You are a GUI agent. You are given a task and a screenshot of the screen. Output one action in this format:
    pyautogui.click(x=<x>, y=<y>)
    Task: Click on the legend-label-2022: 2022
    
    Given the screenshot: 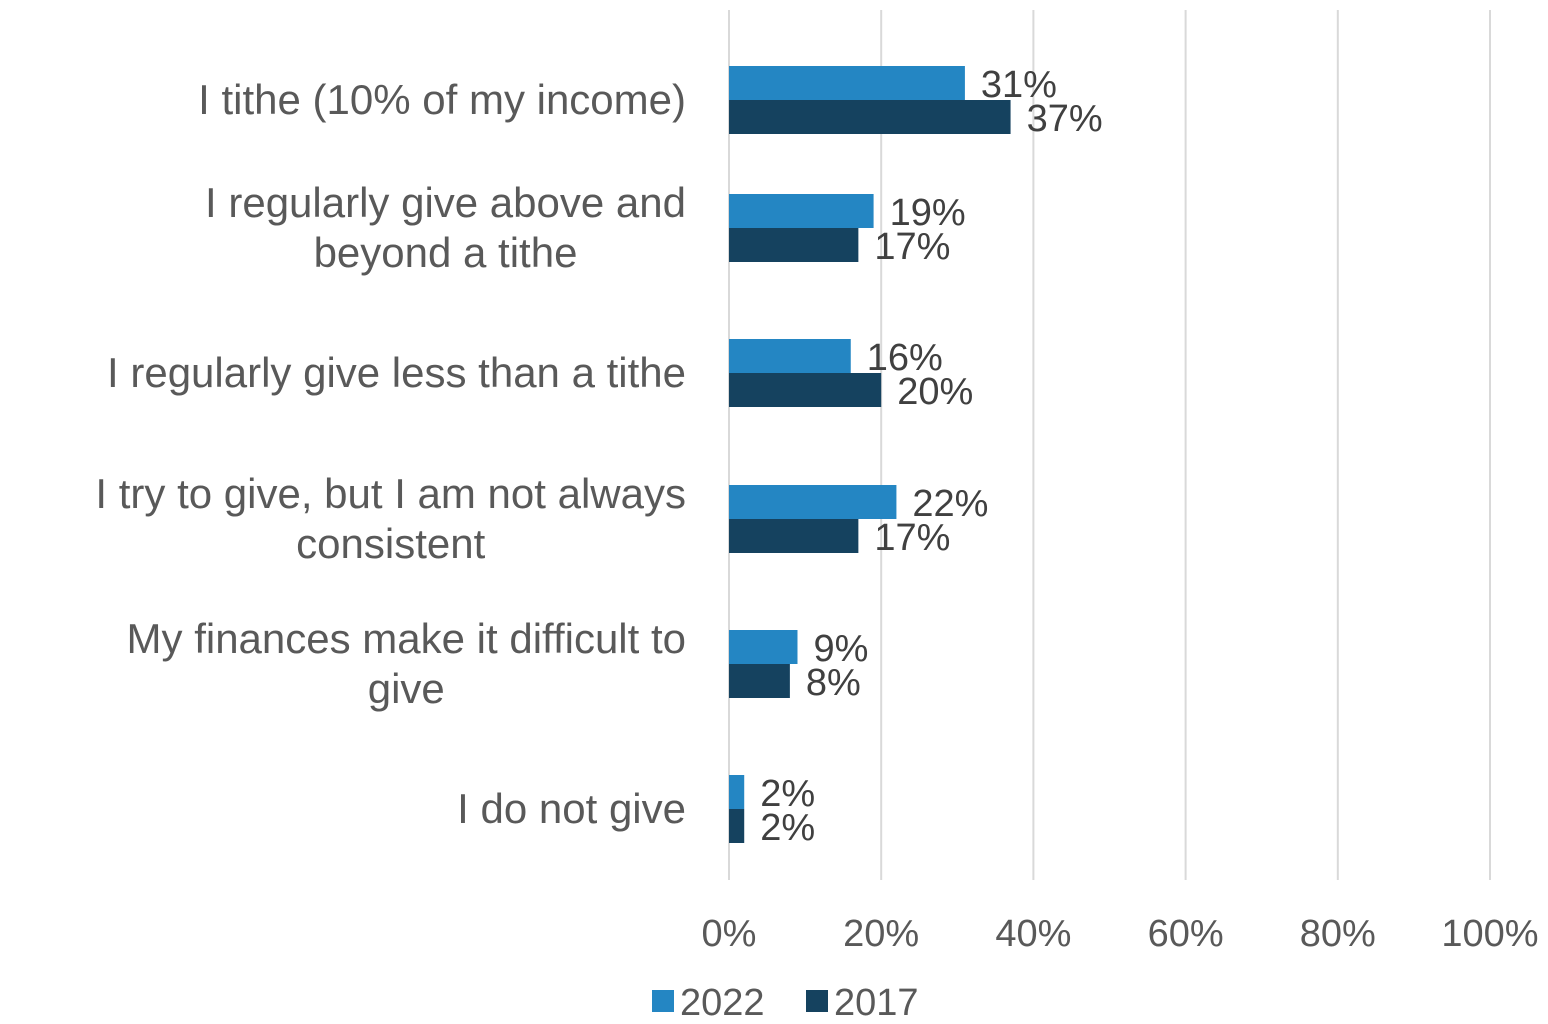 What is the action you would take?
    pyautogui.click(x=722, y=1003)
    